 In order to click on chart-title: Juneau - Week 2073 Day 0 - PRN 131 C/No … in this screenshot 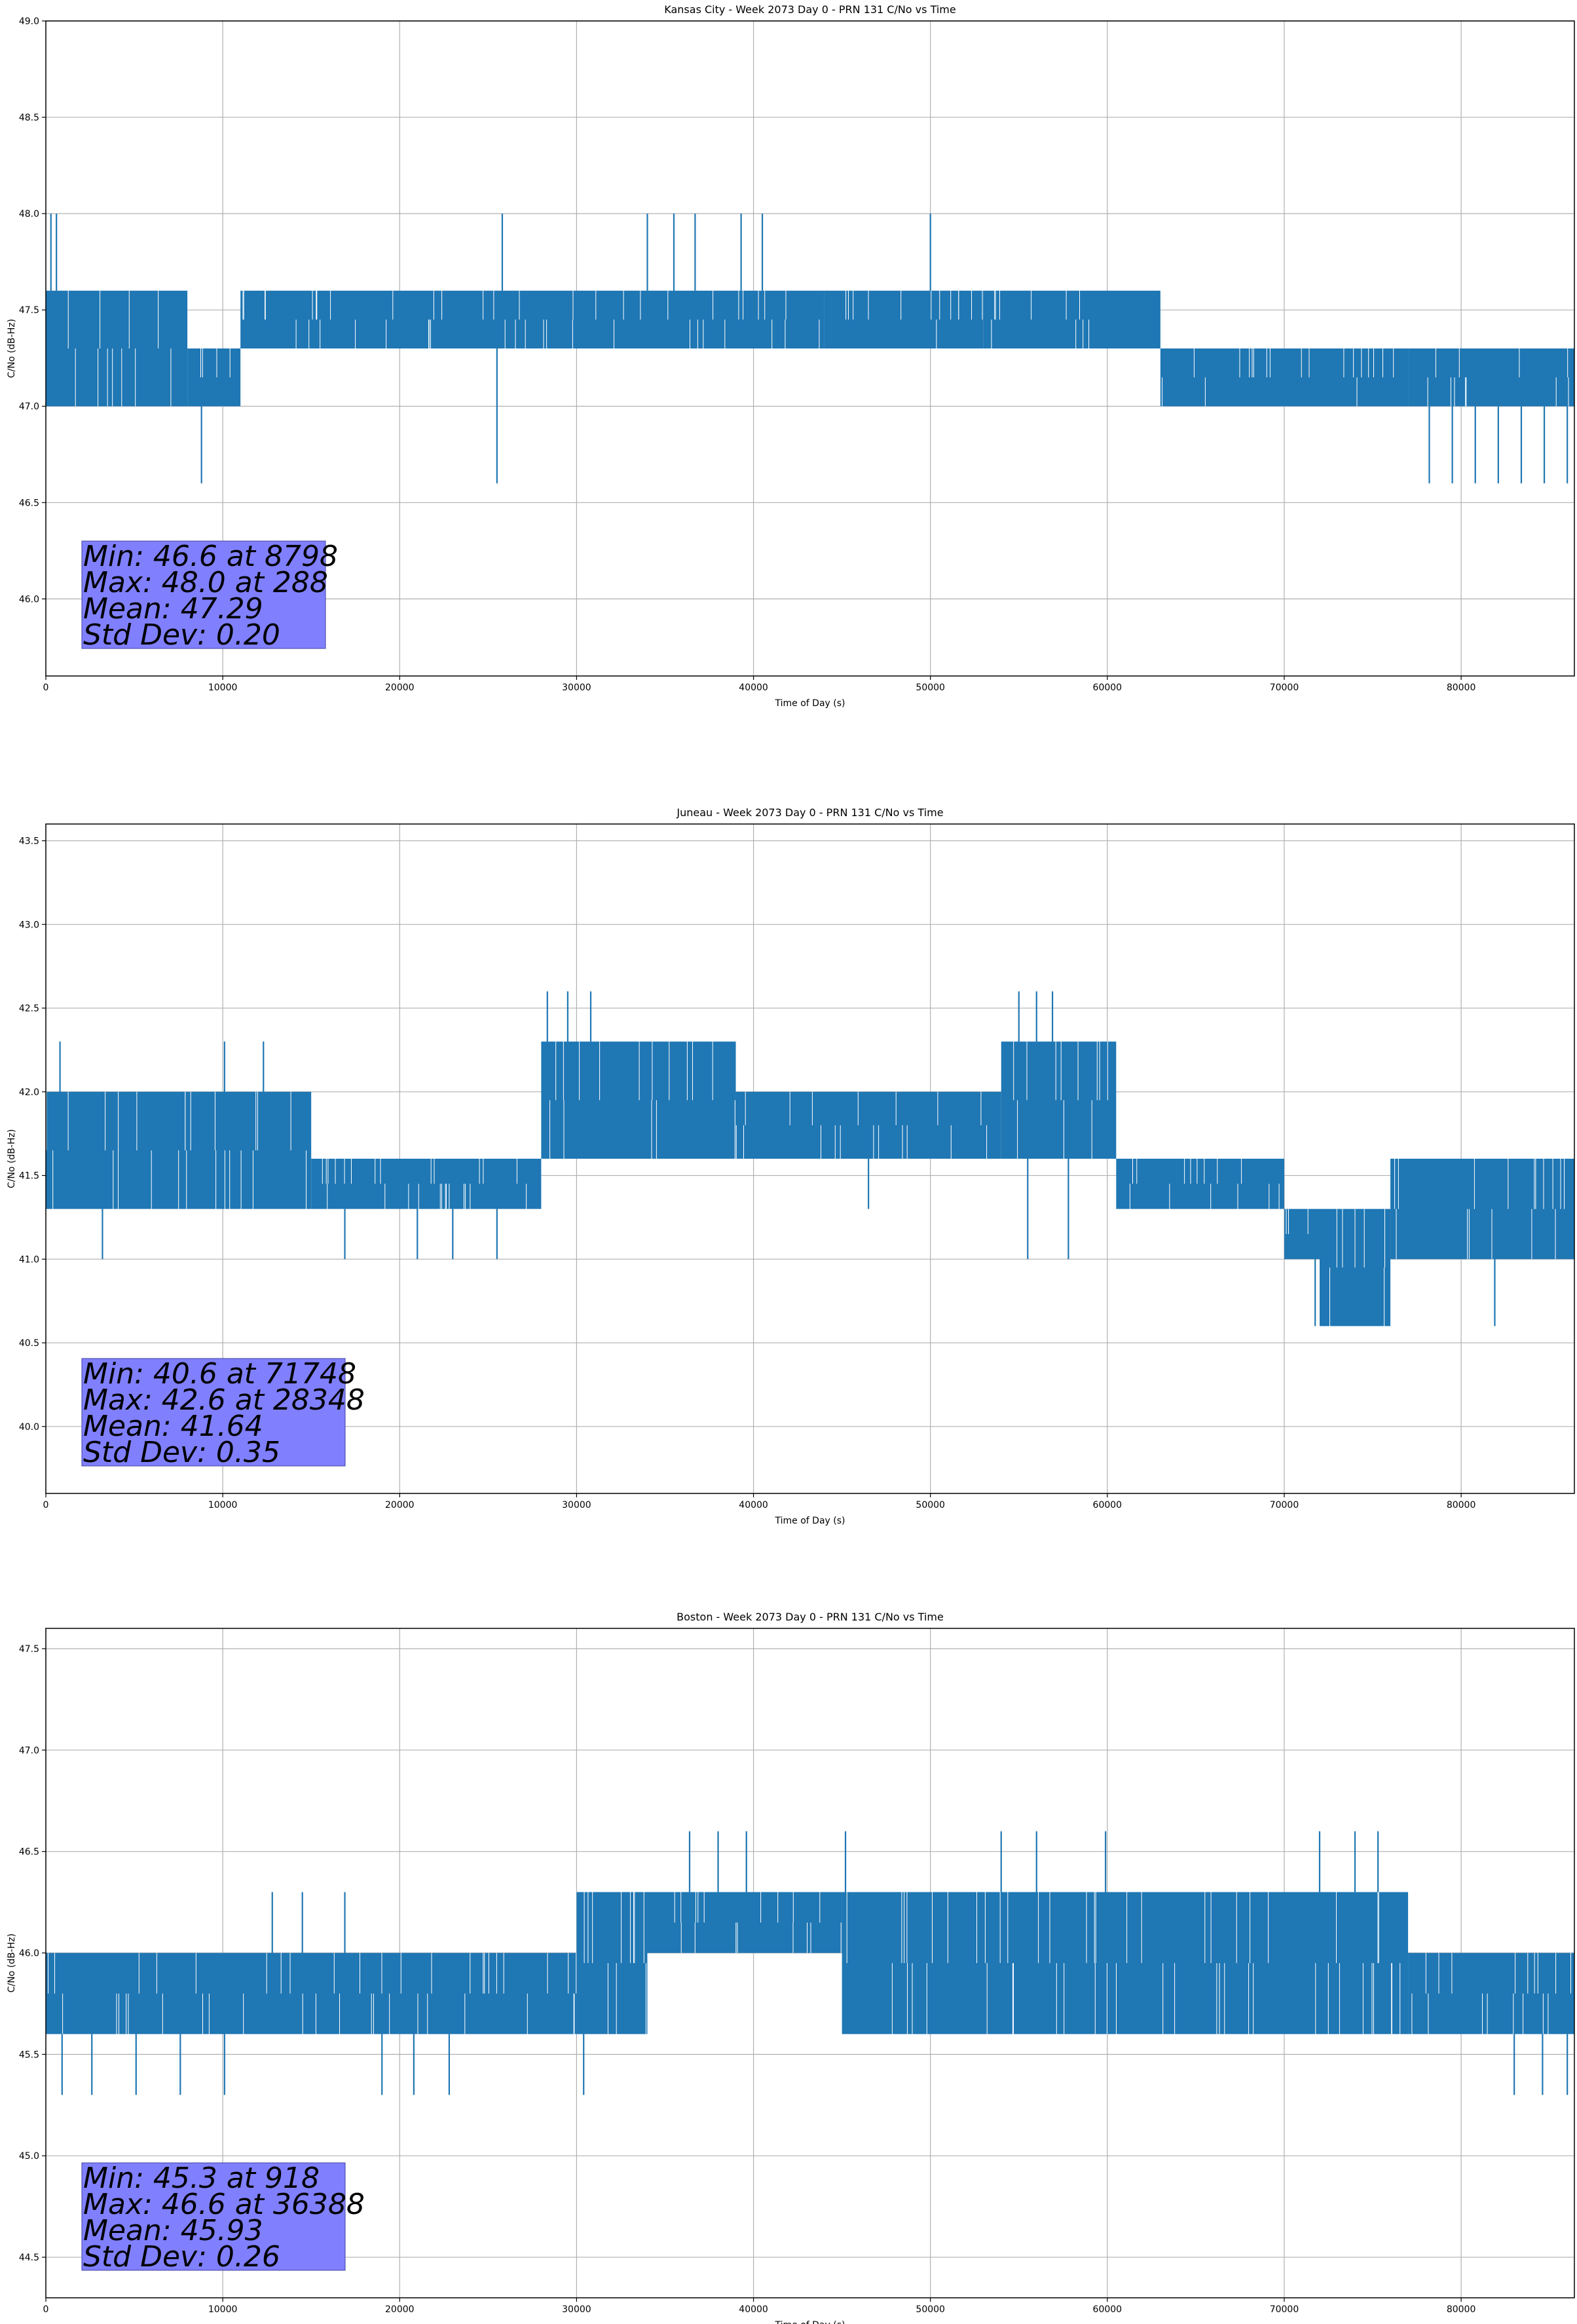, I will do `click(809, 812)`.